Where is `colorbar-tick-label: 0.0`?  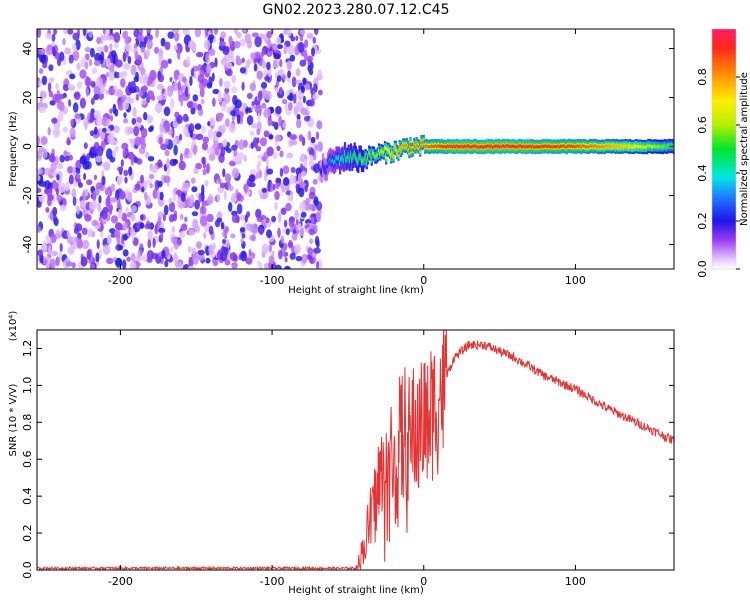 colorbar-tick-label: 0.0 is located at coordinates (702, 269).